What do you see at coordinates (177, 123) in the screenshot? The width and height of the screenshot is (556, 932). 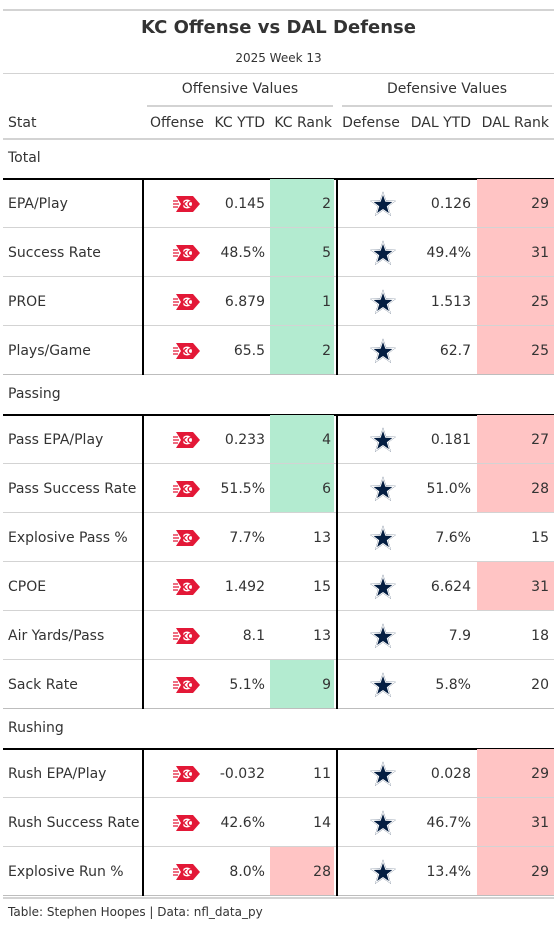 I see `column-header-offense: Offense` at bounding box center [177, 123].